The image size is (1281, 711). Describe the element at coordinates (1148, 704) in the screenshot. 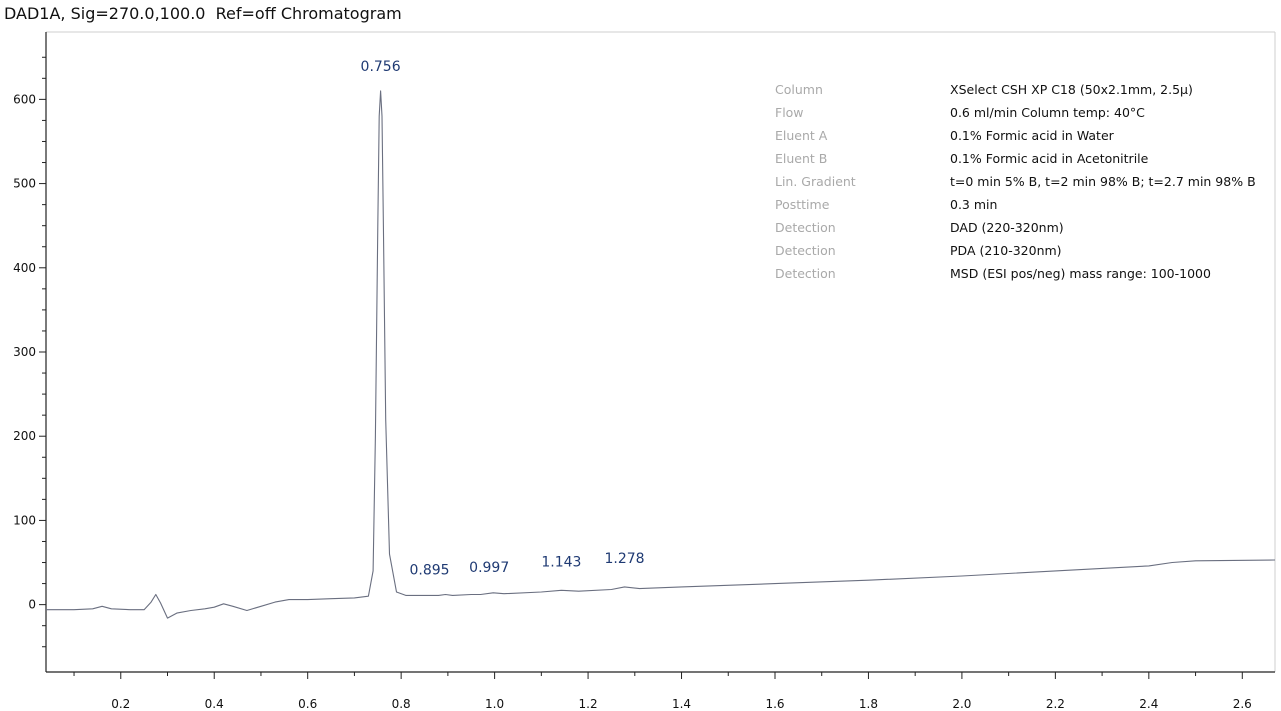

I see `x-tick-label: 2.4` at that location.